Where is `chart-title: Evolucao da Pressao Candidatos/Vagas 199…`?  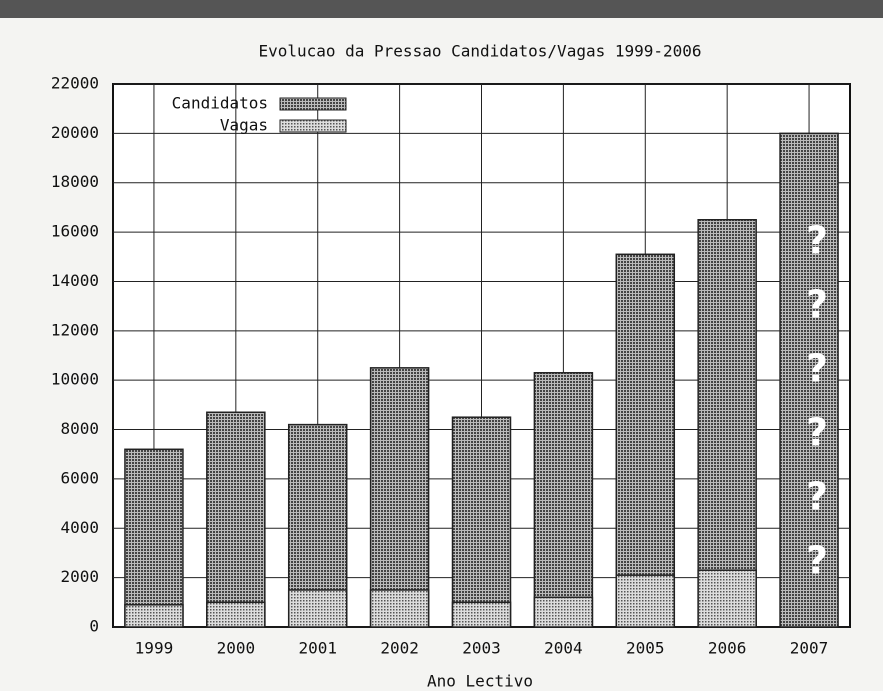
chart-title: Evolucao da Pressao Candidatos/Vagas 199… is located at coordinates (479, 51).